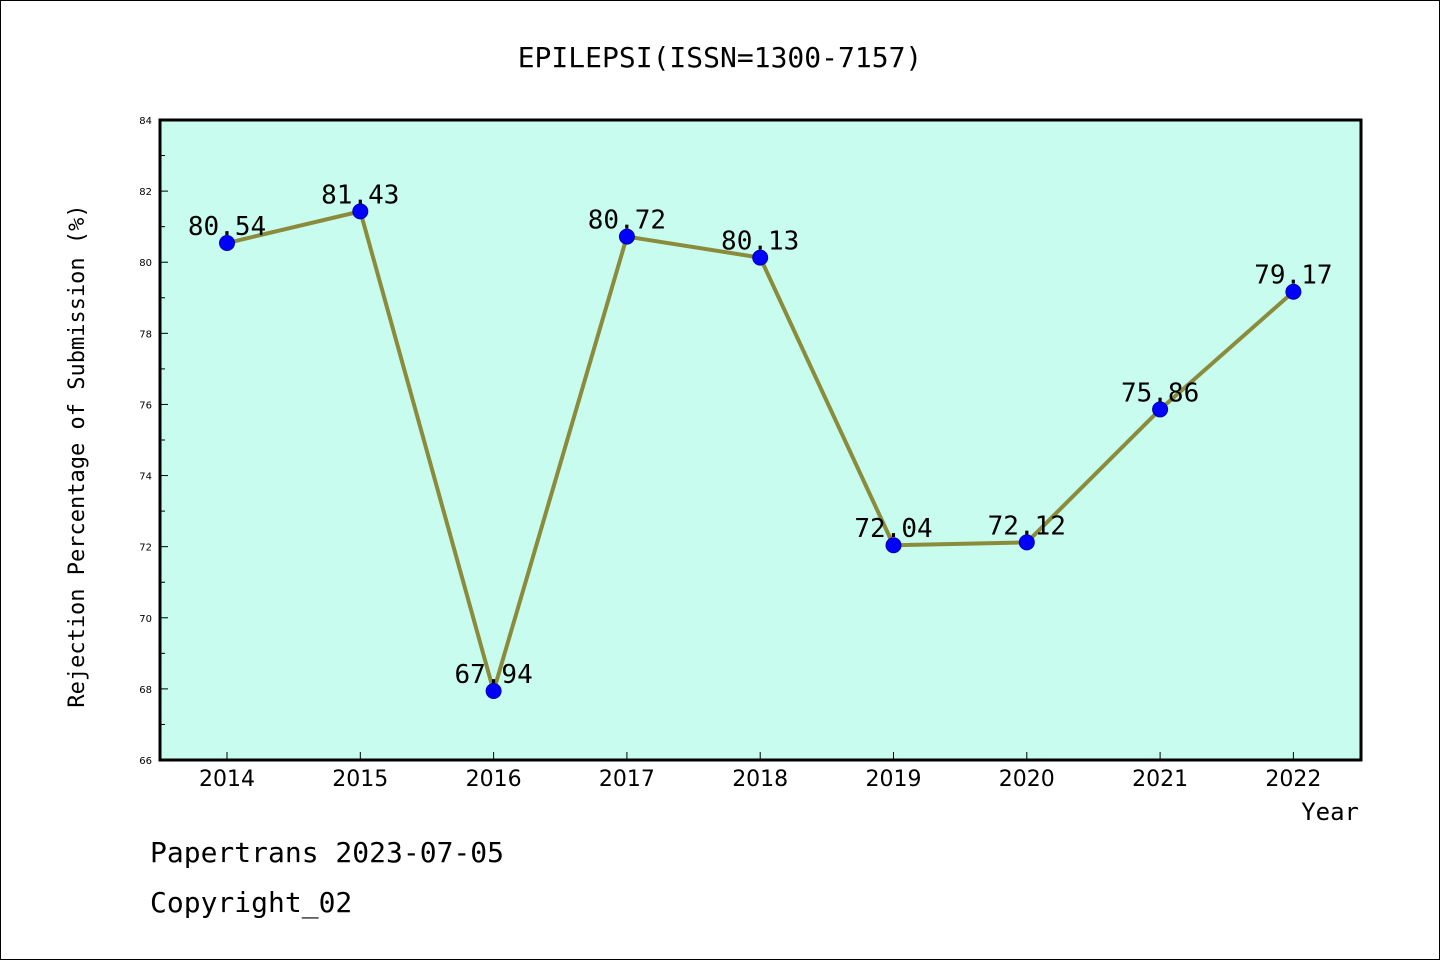 The width and height of the screenshot is (1440, 960). What do you see at coordinates (494, 779) in the screenshot?
I see `x-tick-label: 2016` at bounding box center [494, 779].